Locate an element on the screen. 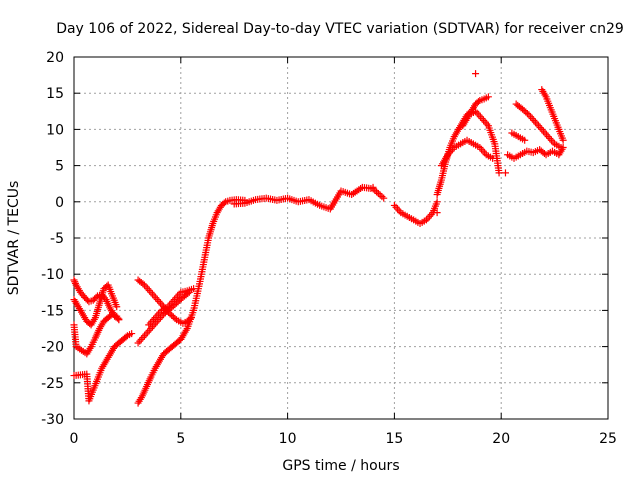 The height and width of the screenshot is (480, 640). series-arc-c is located at coordinates (164, 301).